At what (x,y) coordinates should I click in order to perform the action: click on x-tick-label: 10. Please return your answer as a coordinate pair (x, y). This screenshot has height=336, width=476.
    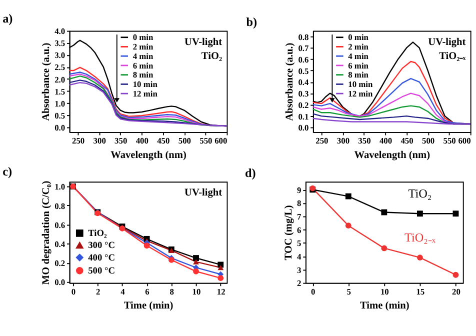
    Looking at the image, I should click on (196, 291).